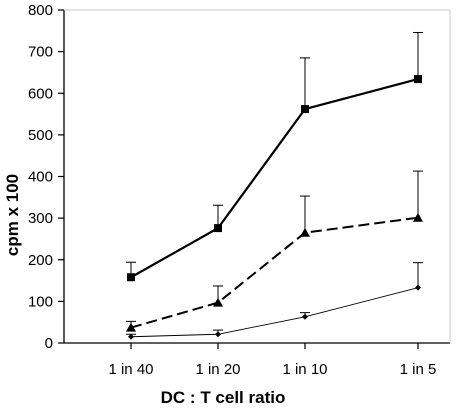 The width and height of the screenshot is (474, 408). Describe the element at coordinates (304, 369) in the screenshot. I see `x-tick-label: 1 in 10` at that location.